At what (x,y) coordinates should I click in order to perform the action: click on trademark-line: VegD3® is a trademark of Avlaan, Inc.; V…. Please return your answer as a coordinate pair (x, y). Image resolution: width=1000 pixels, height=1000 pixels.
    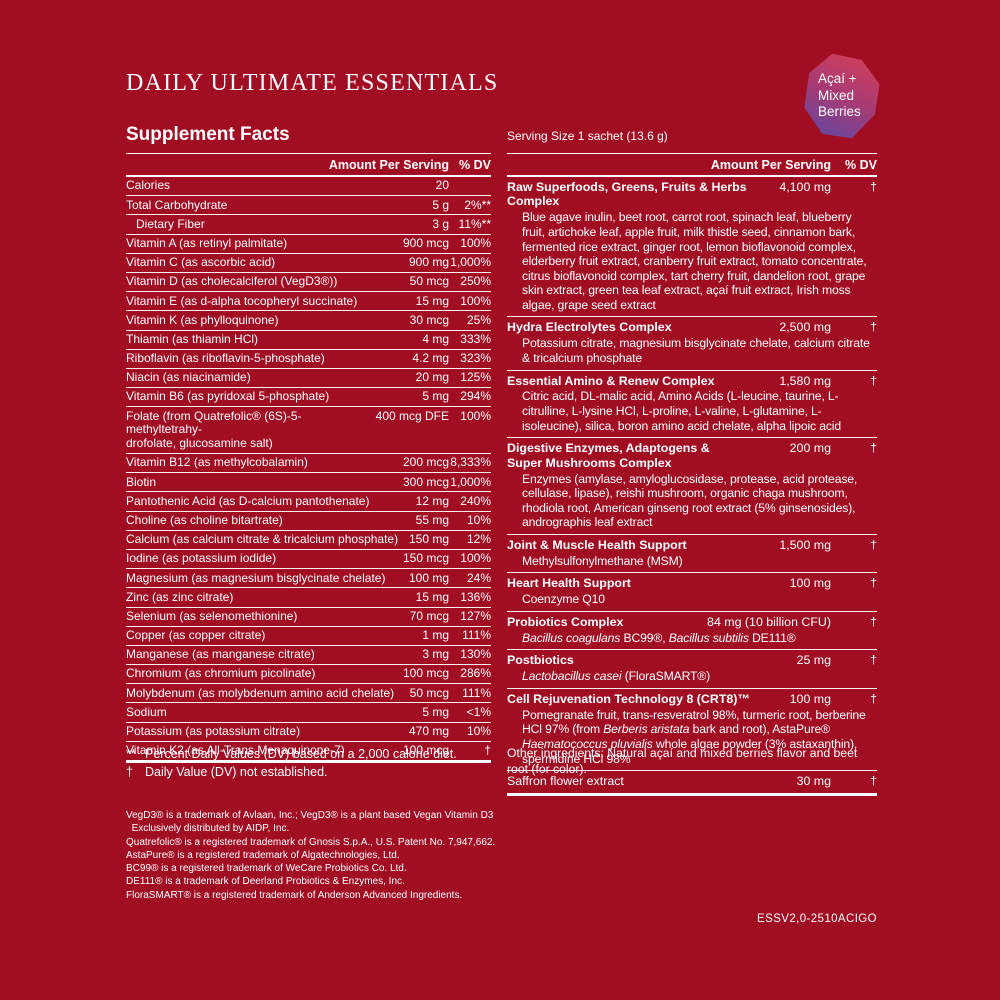
    Looking at the image, I should click on (310, 815).